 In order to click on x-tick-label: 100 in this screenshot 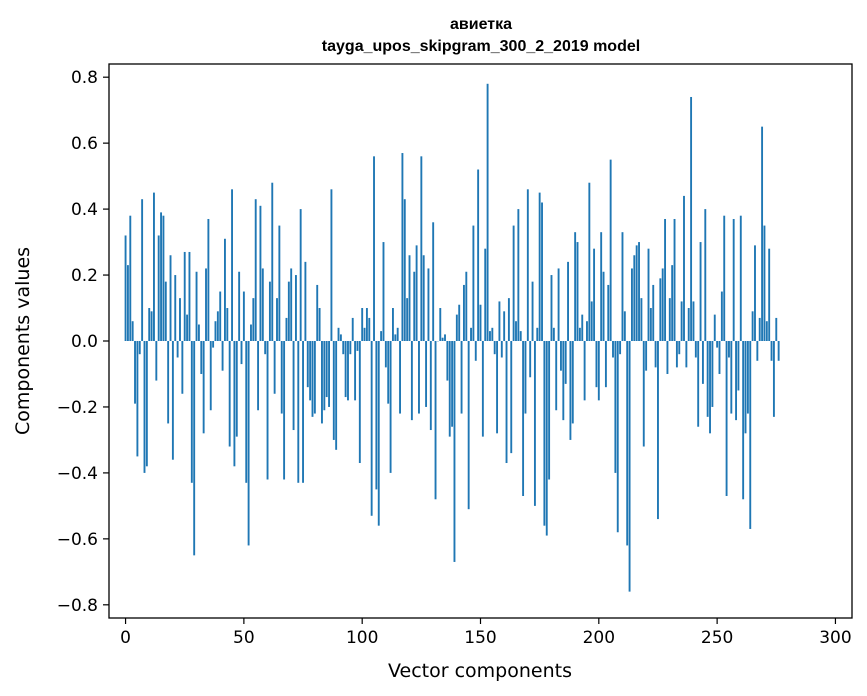, I will do `click(362, 638)`.